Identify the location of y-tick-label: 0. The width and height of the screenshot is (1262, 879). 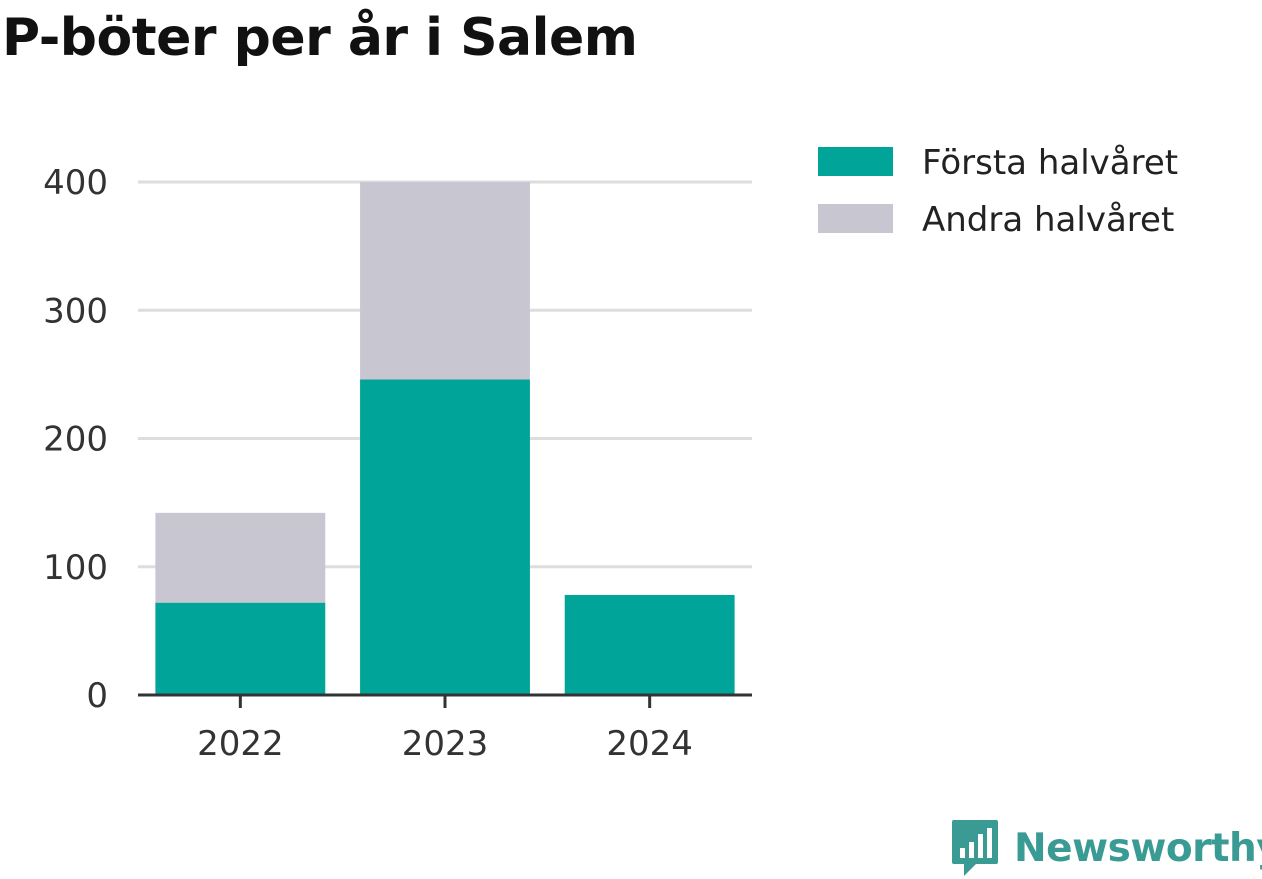
(97, 696).